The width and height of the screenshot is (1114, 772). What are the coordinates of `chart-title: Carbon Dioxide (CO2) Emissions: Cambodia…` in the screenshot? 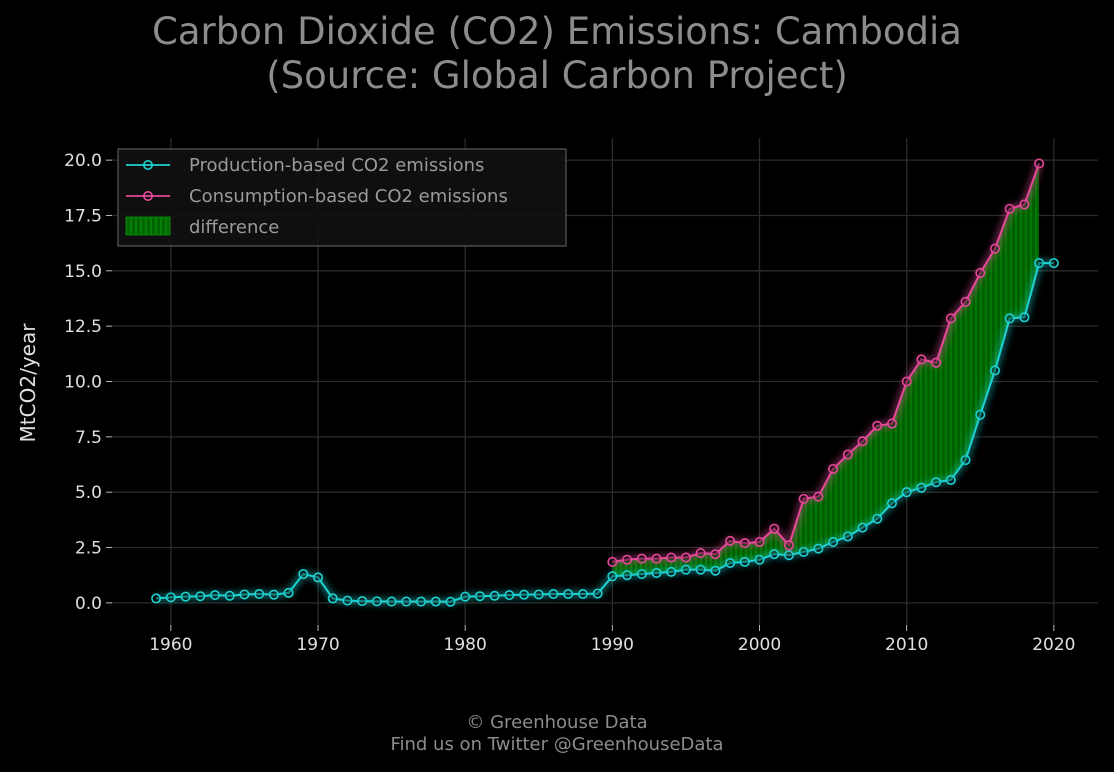 It's located at (557, 54).